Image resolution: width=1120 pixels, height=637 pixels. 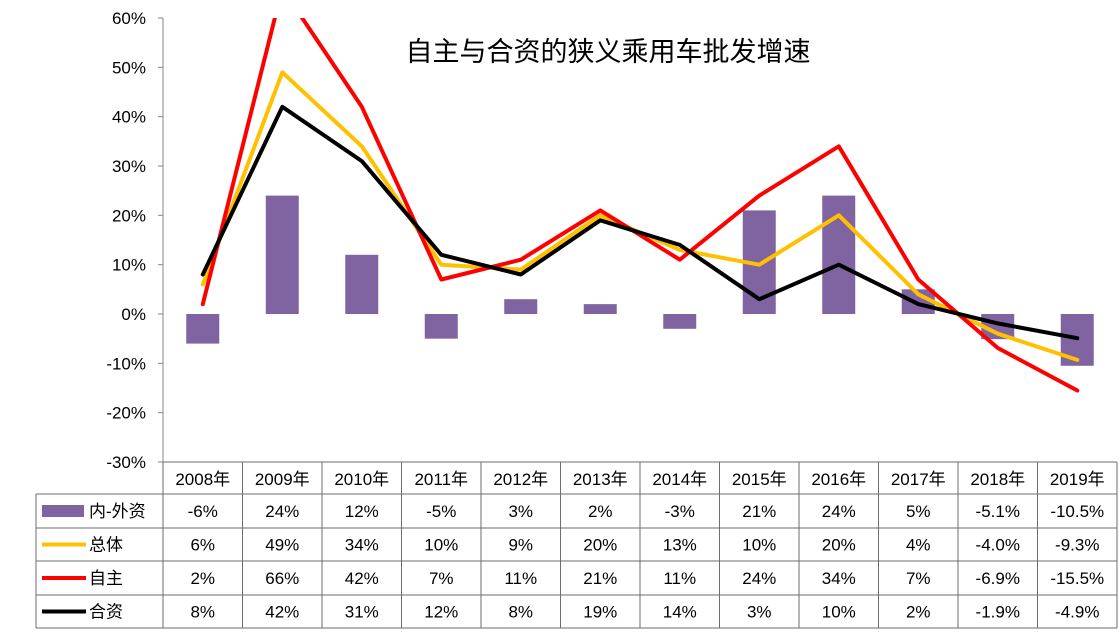 I want to click on point-合资-2017年, so click(x=918, y=304).